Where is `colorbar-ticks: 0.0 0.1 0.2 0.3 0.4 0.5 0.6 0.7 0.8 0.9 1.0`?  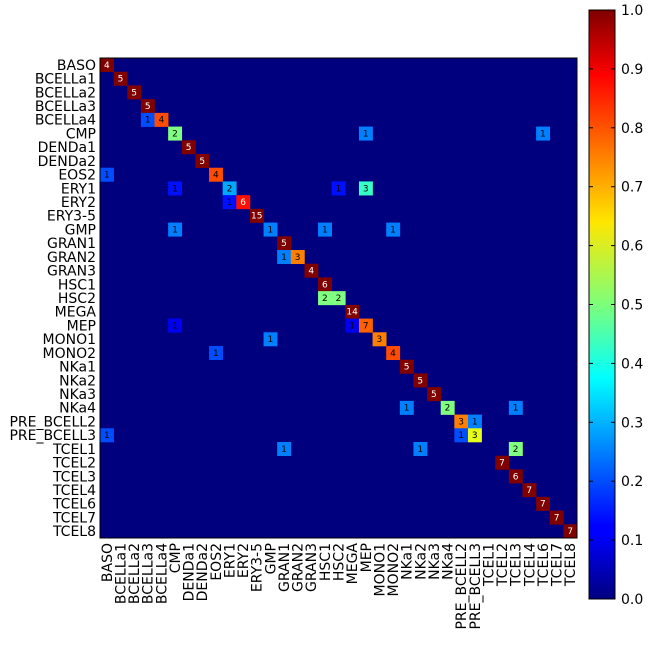
colorbar-ticks: 0.0 0.1 0.2 0.3 0.4 0.5 0.6 0.7 0.8 0.9 1.0 is located at coordinates (616, 305).